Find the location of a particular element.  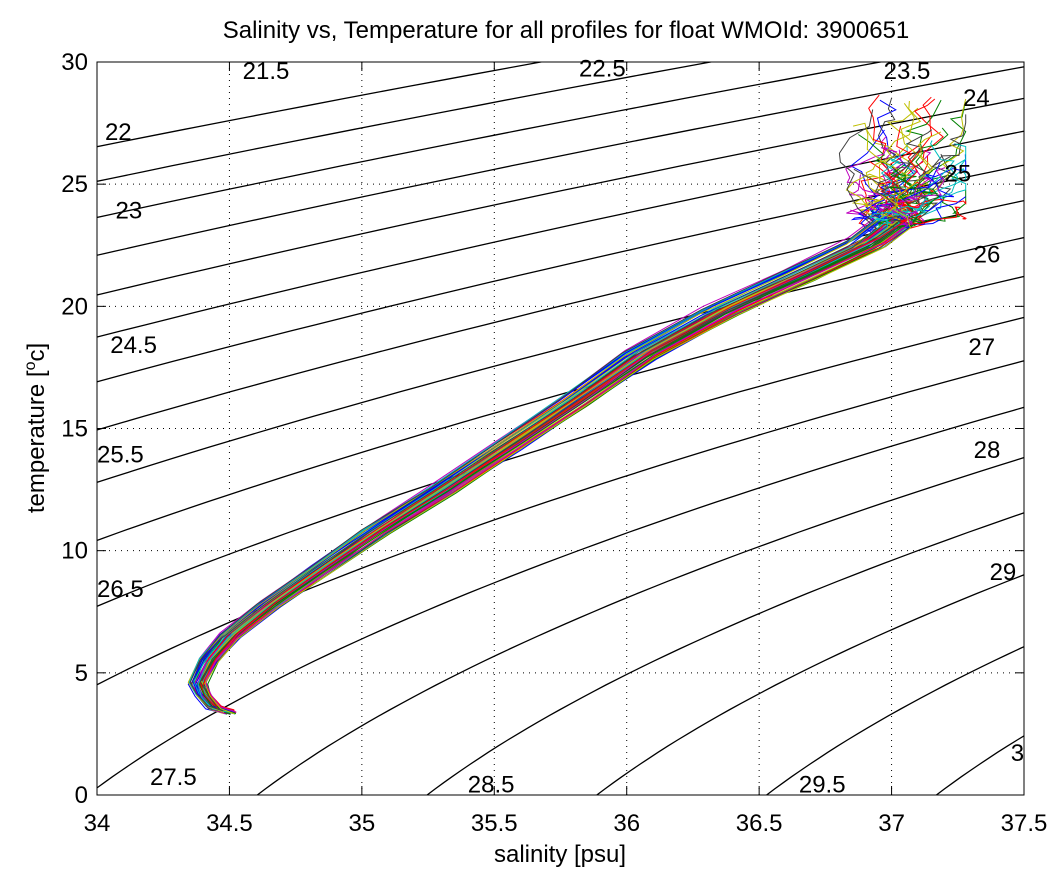

contour-label: 26 is located at coordinates (987, 254).